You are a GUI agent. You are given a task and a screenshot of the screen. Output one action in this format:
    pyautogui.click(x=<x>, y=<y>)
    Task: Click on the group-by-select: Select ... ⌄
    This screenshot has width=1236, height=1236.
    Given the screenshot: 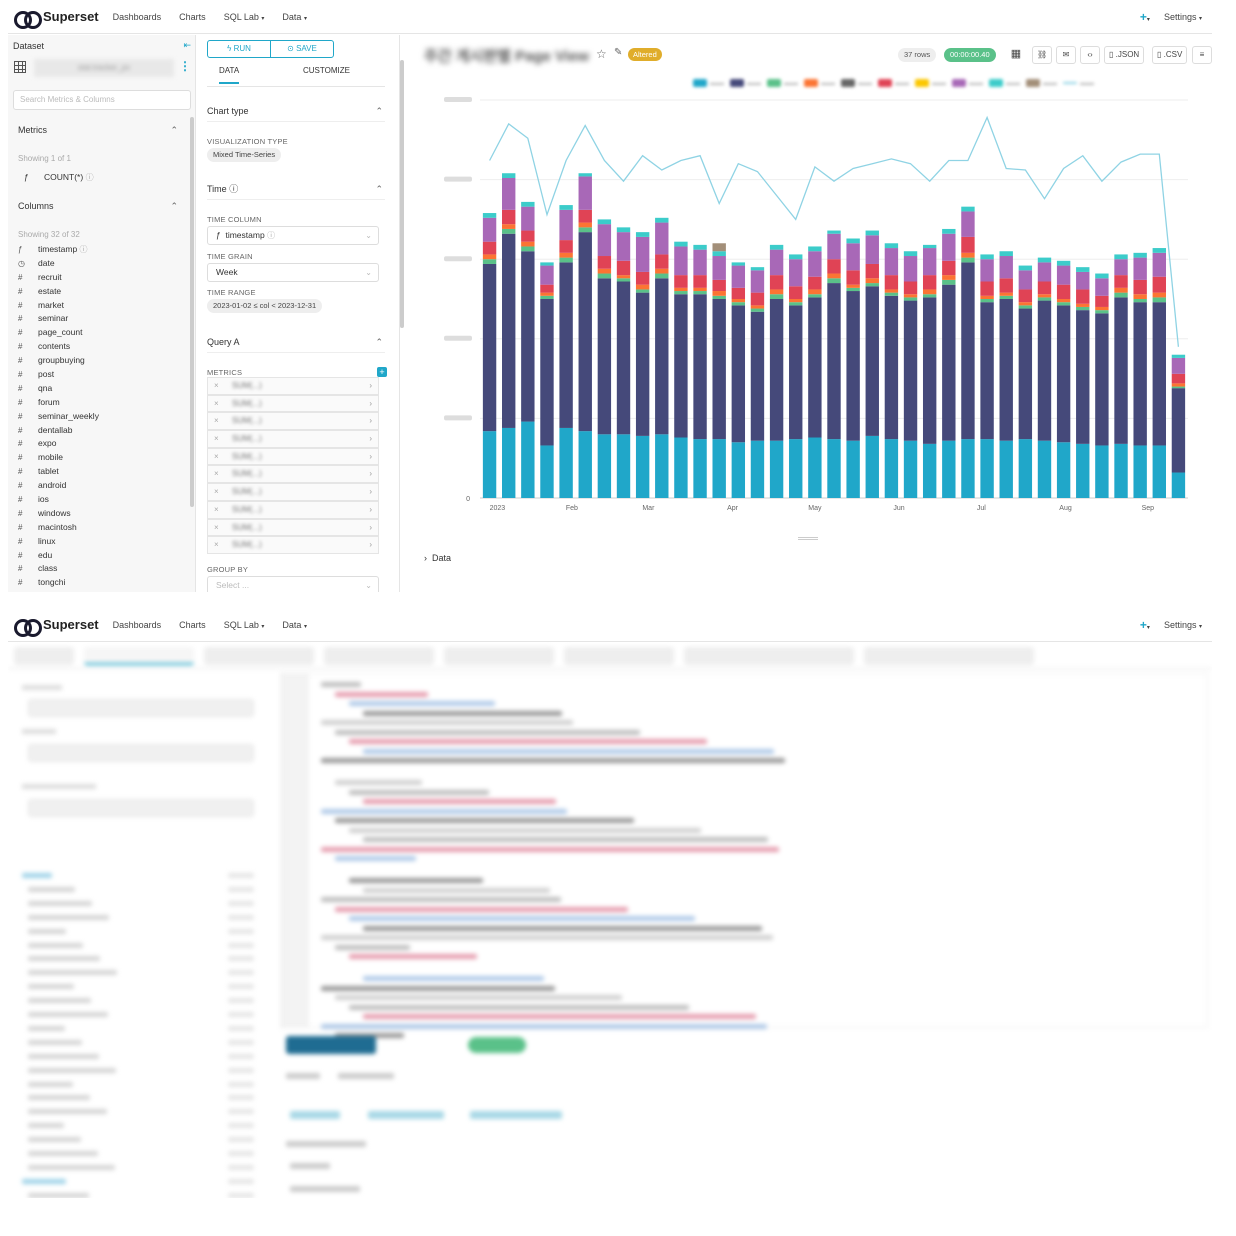 What is the action you would take?
    pyautogui.click(x=293, y=584)
    